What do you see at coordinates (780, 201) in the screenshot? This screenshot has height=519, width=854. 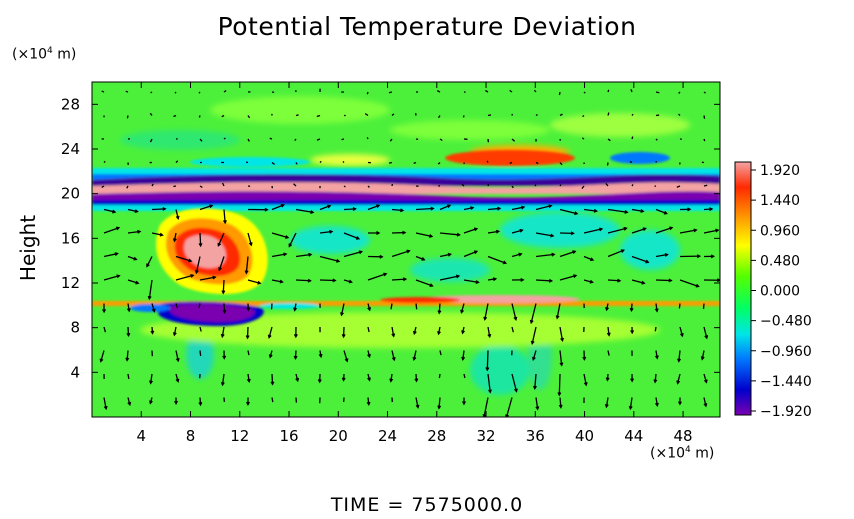 I see `colorbar-label: 1.440` at bounding box center [780, 201].